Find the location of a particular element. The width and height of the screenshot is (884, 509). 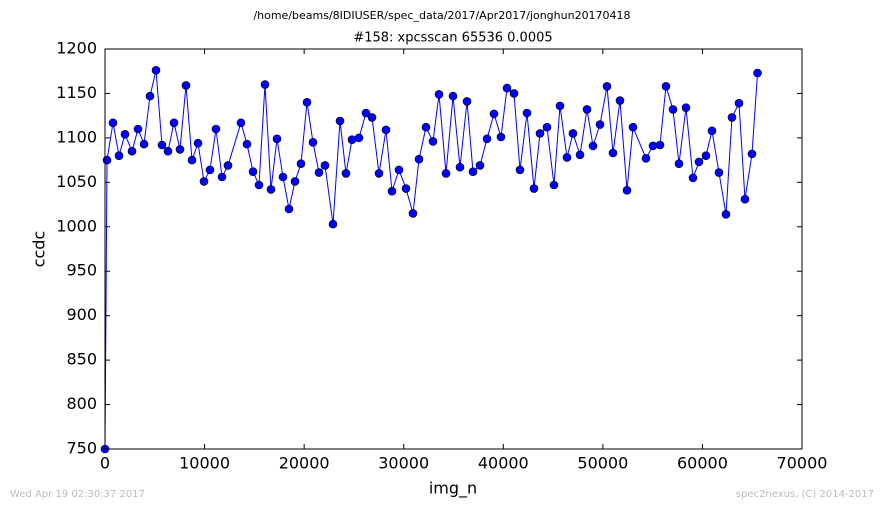

y-tick-label: 1200 is located at coordinates (76, 48).